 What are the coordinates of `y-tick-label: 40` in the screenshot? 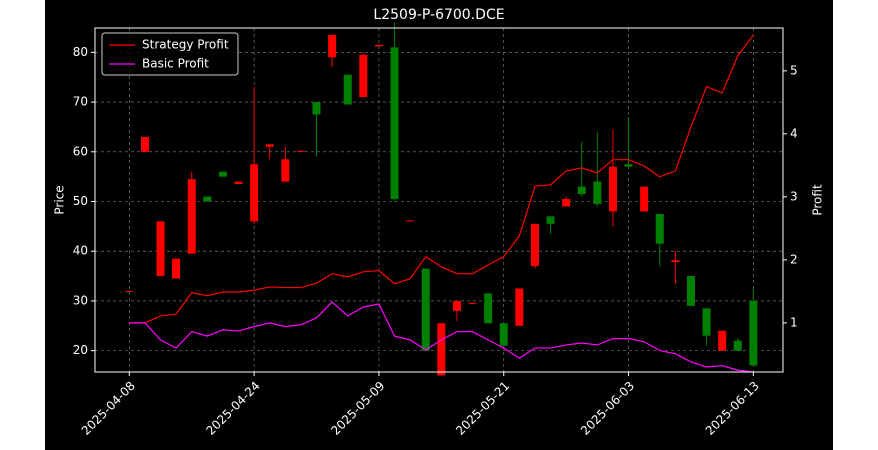 It's located at (80, 251).